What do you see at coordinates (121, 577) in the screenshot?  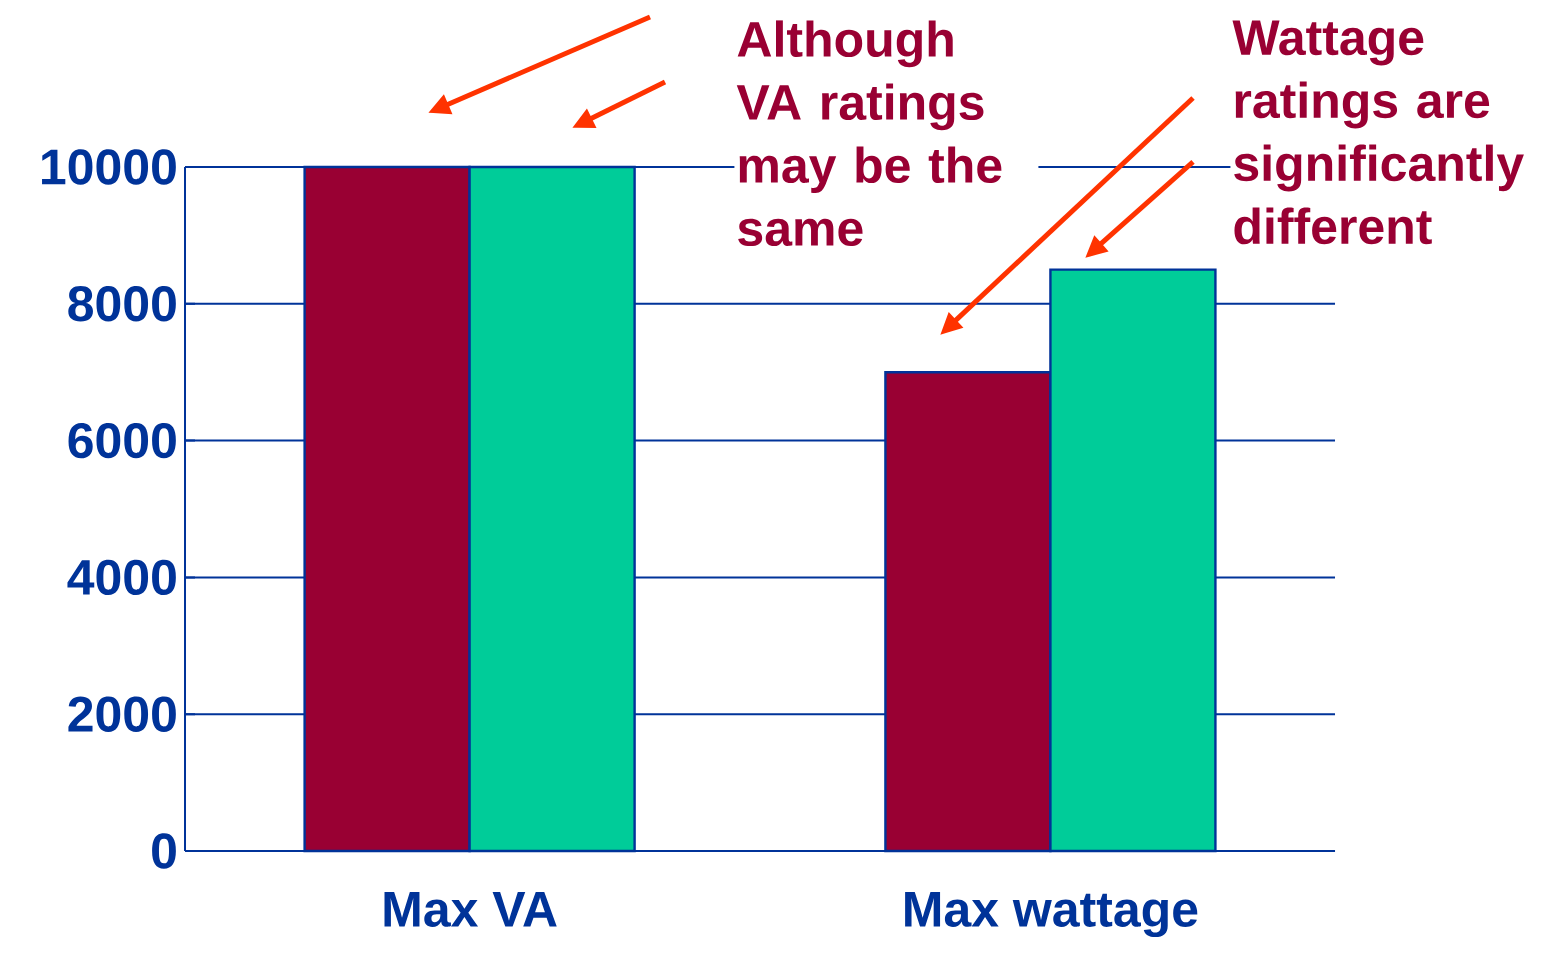 I see `y-tick-label: 4000` at bounding box center [121, 577].